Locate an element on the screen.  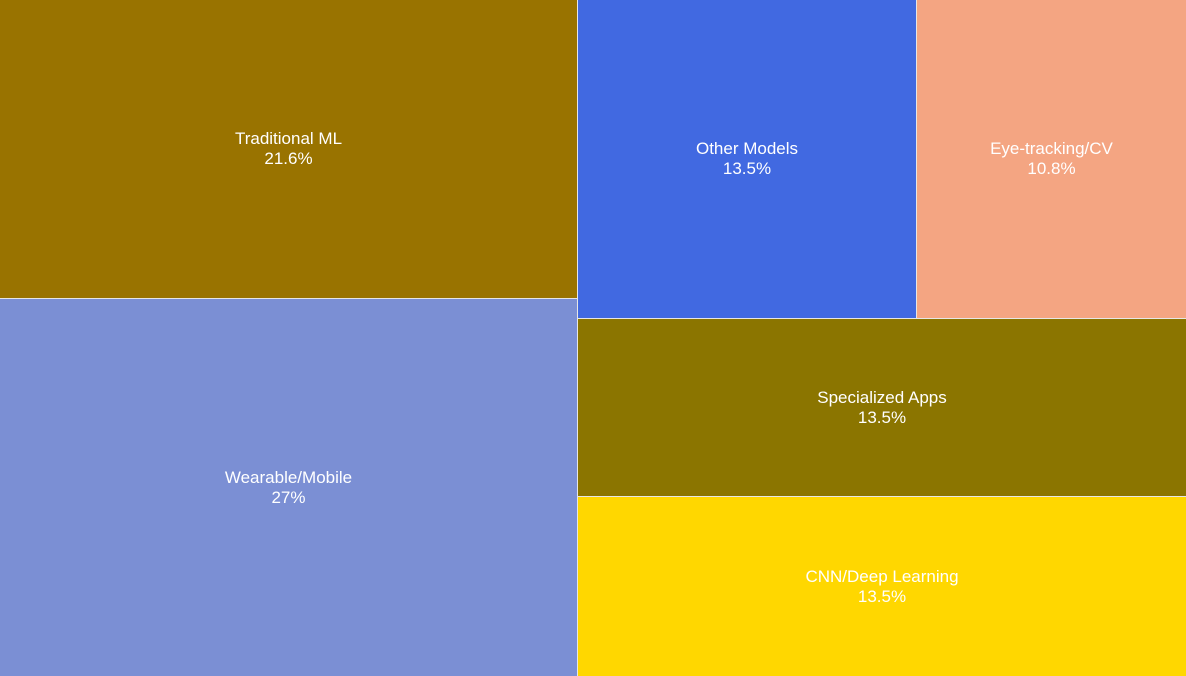
treemap-tile-name: Specialized Apps is located at coordinates (882, 397).